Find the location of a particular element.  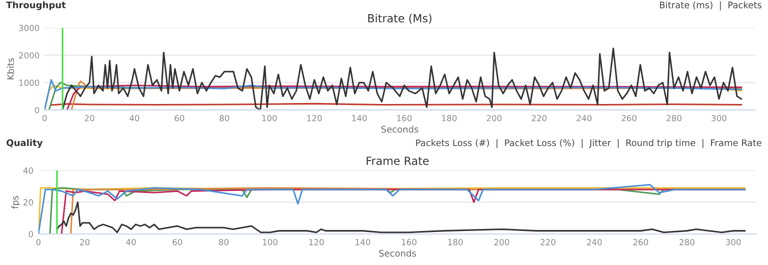

text: Quality is located at coordinates (24, 143).